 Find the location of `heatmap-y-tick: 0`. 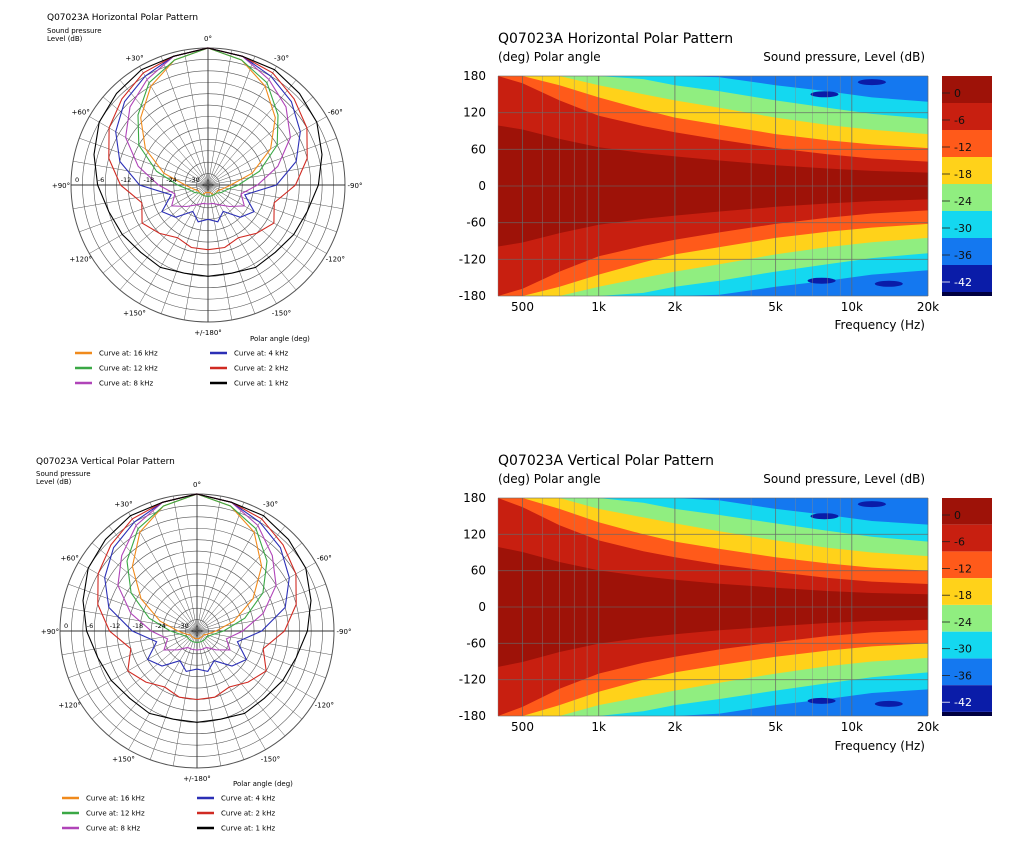

heatmap-y-tick: 0 is located at coordinates (482, 186).